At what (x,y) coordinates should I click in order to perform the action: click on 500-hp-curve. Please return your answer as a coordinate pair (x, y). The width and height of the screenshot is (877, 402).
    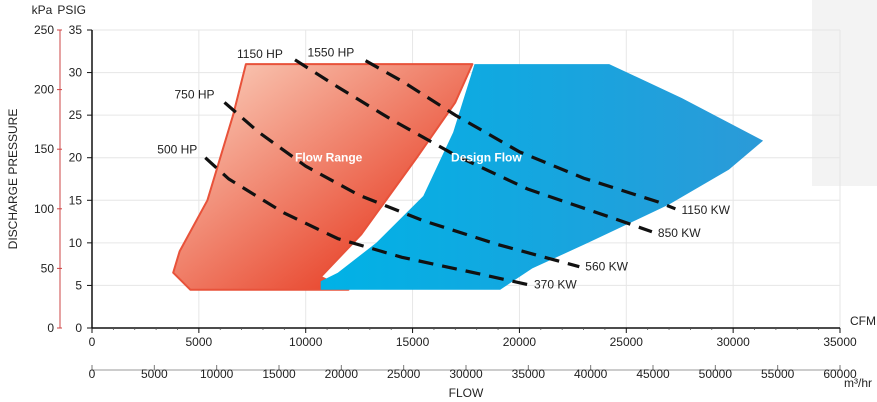
    Looking at the image, I should click on (366, 221).